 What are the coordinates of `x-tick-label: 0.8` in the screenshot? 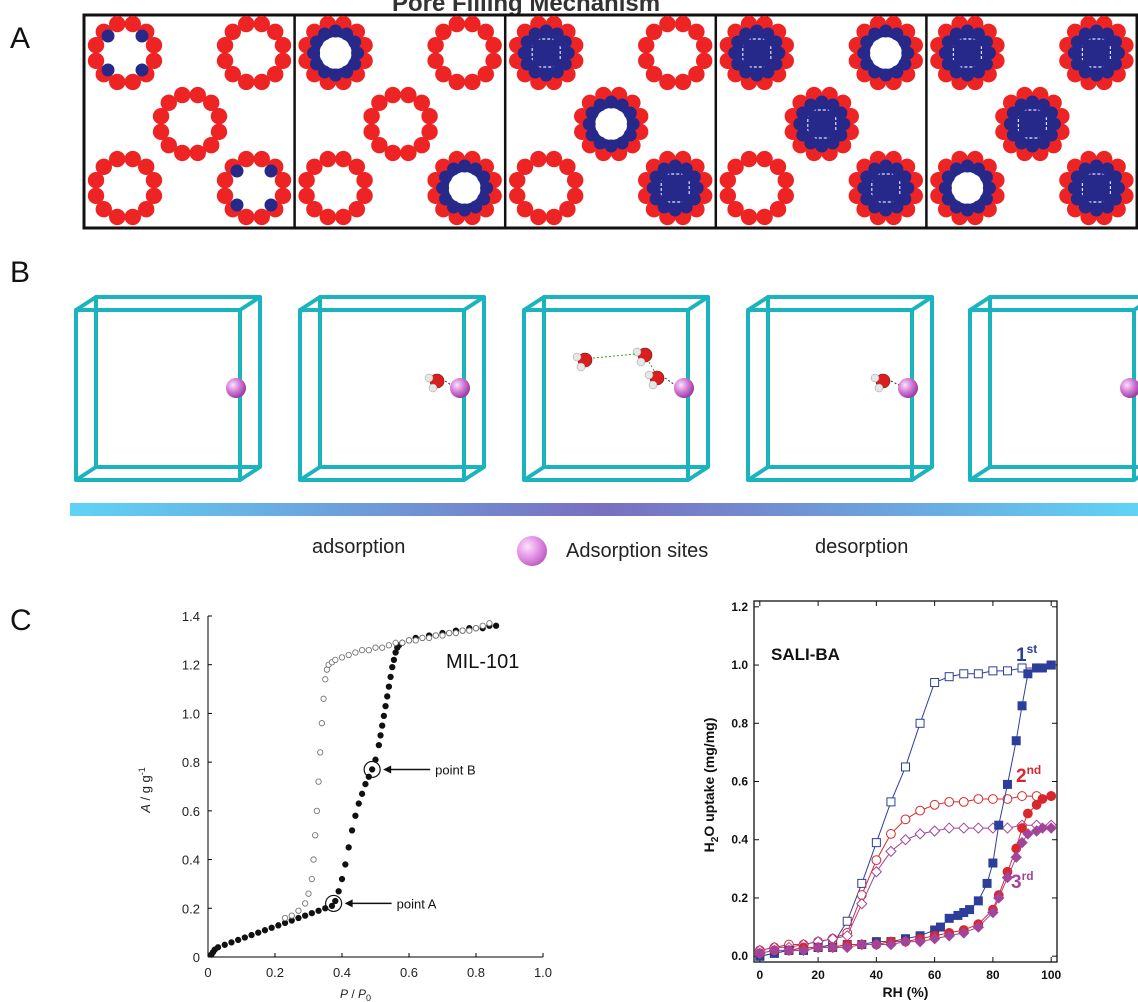 It's located at (476, 972).